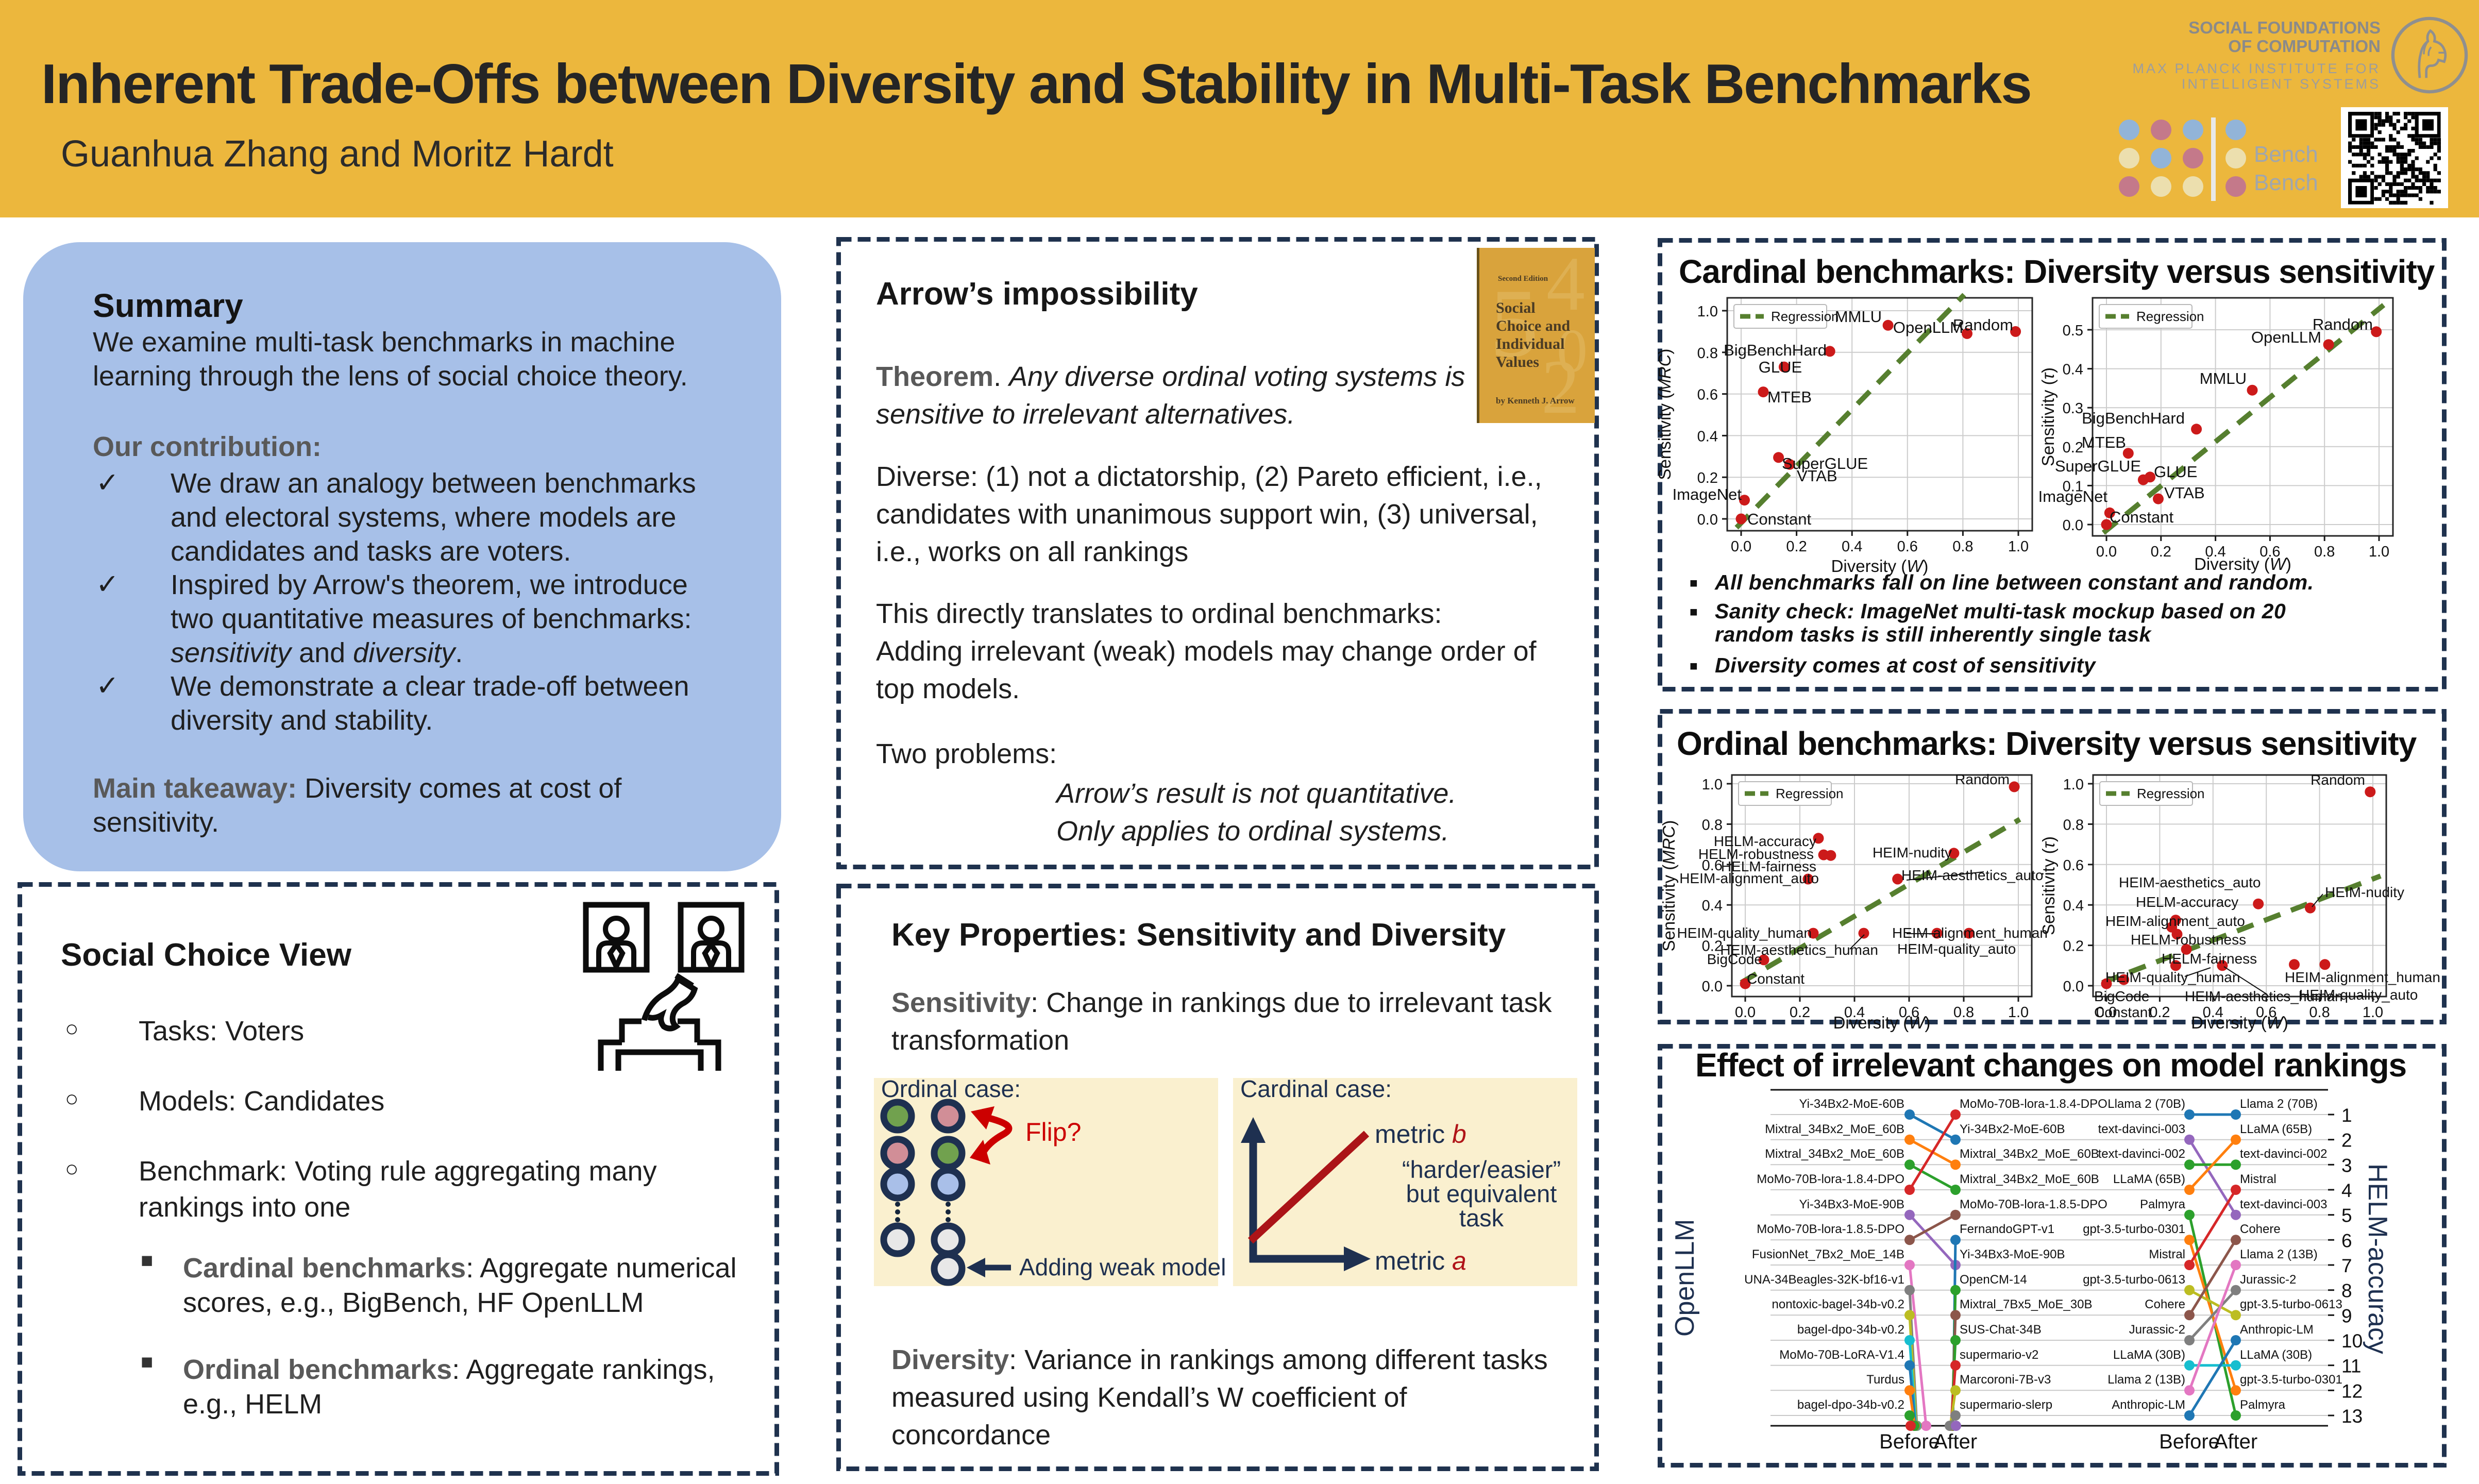 The width and height of the screenshot is (2479, 1484). What do you see at coordinates (1956, 949) in the screenshot?
I see `svg-text: HEIM-quality_auto` at bounding box center [1956, 949].